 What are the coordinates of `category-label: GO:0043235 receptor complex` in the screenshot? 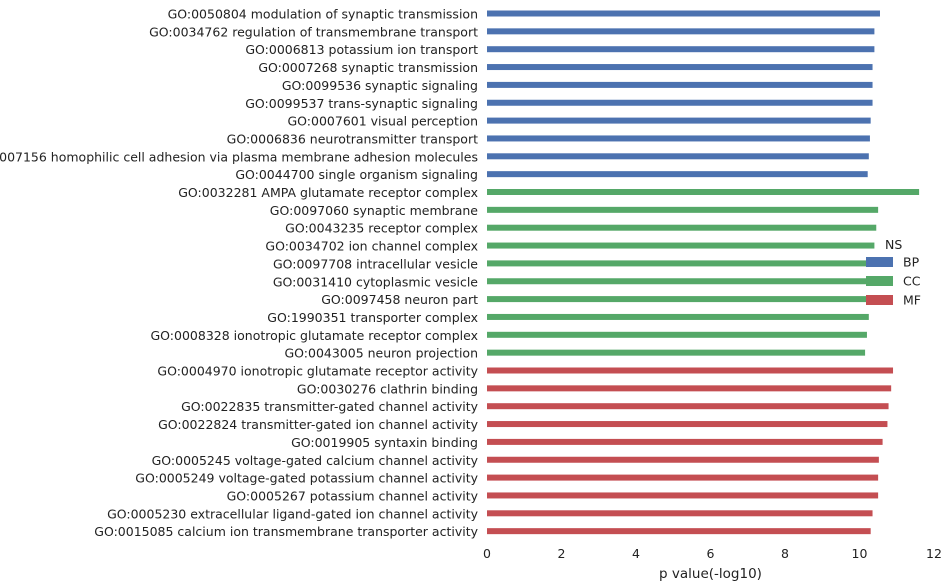 It's located at (381, 228).